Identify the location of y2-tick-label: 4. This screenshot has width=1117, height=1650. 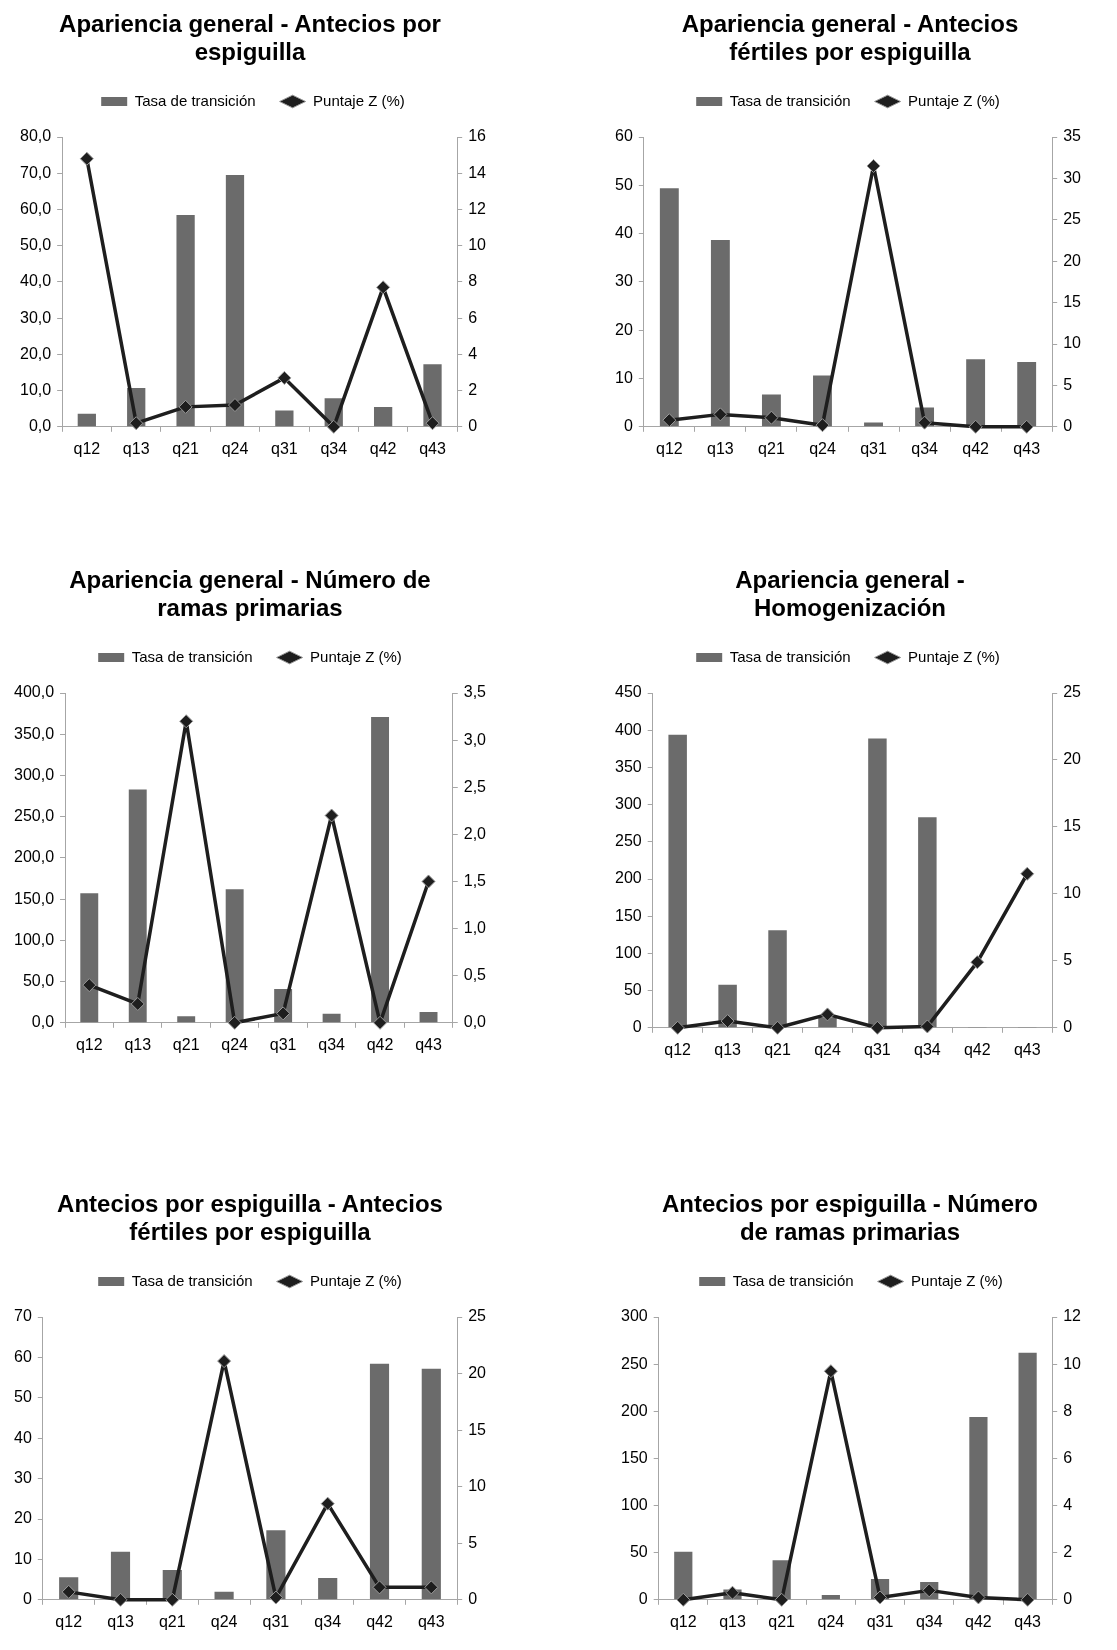
(473, 353).